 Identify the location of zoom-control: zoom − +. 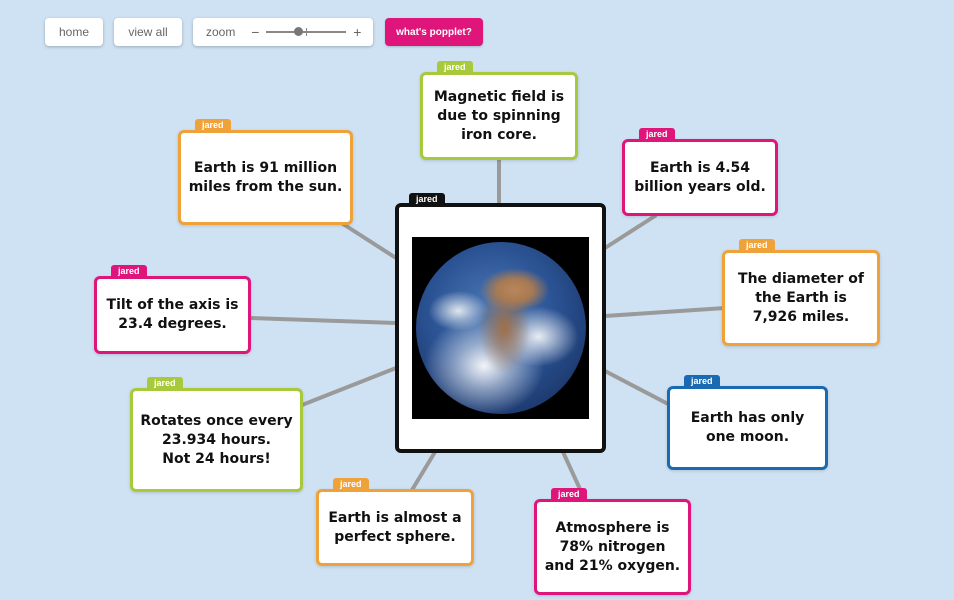
(283, 32).